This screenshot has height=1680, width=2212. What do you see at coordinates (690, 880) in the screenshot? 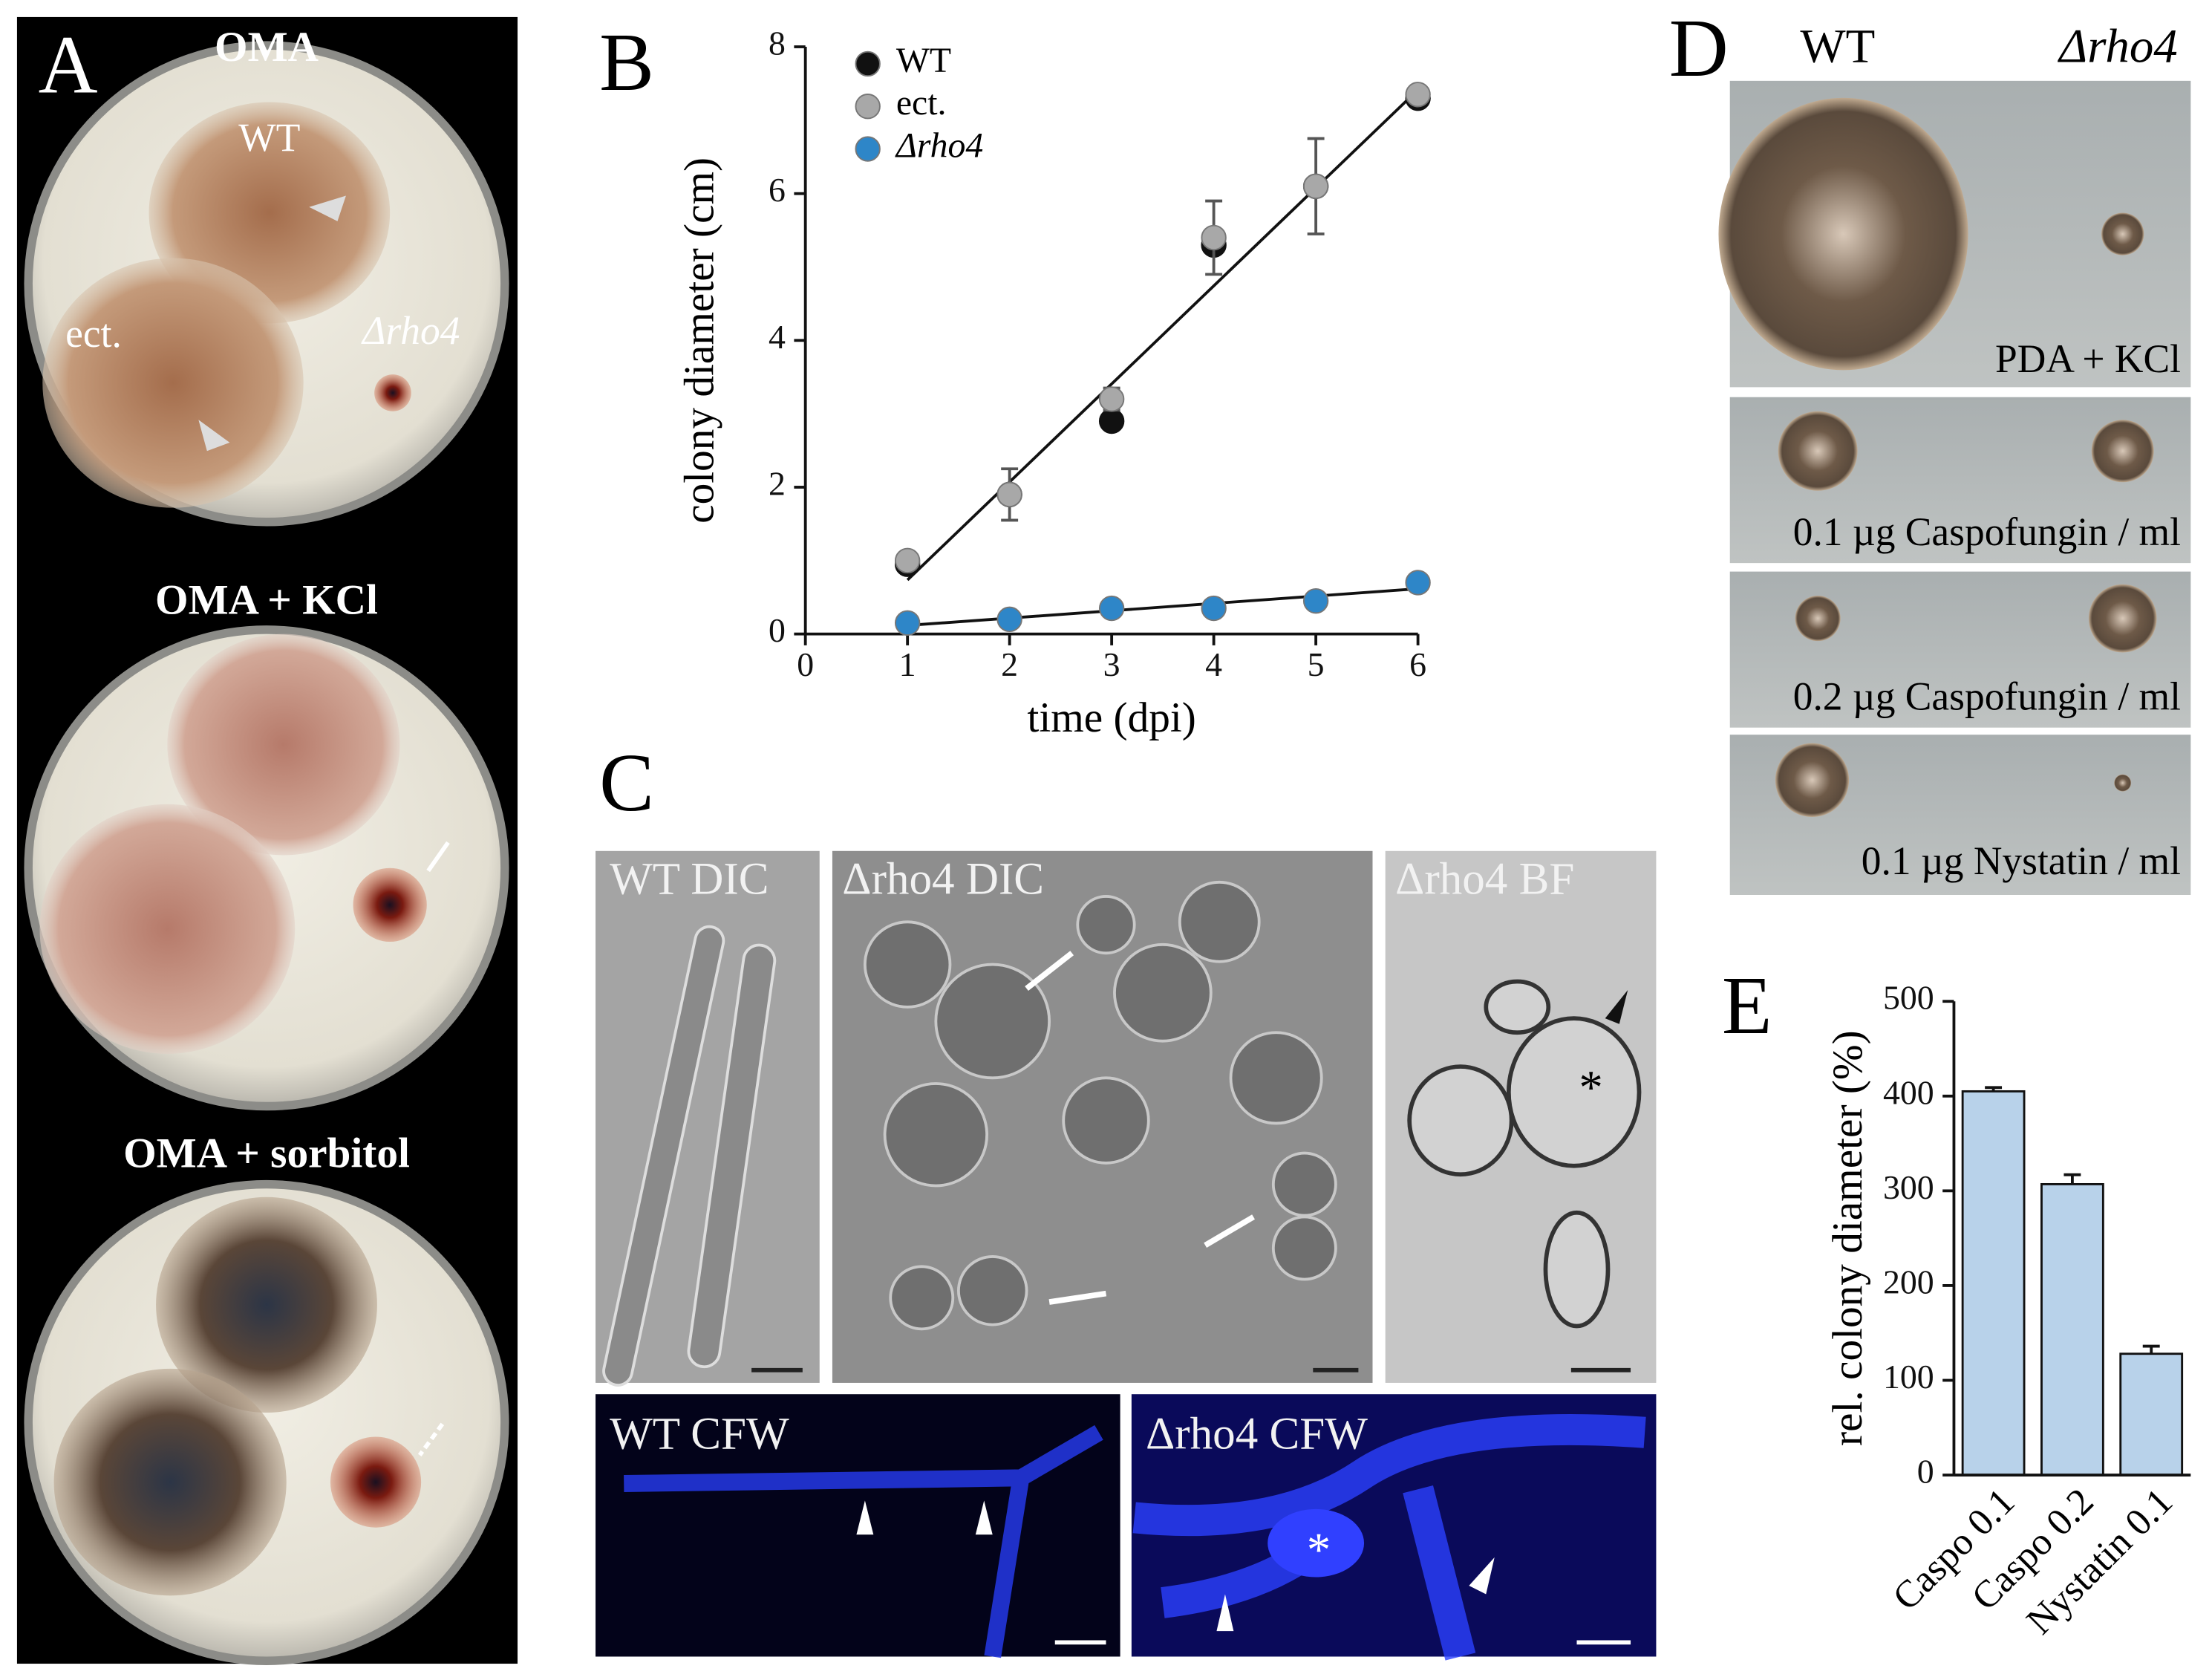
I see `image-label: WT DIC` at bounding box center [690, 880].